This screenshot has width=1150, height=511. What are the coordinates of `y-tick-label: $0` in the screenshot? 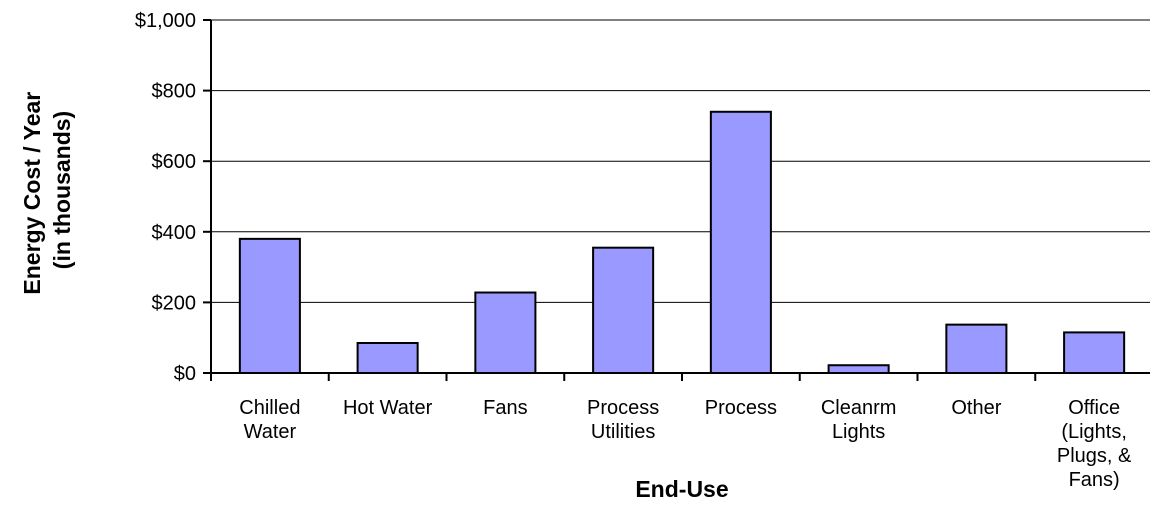 It's located at (185, 374).